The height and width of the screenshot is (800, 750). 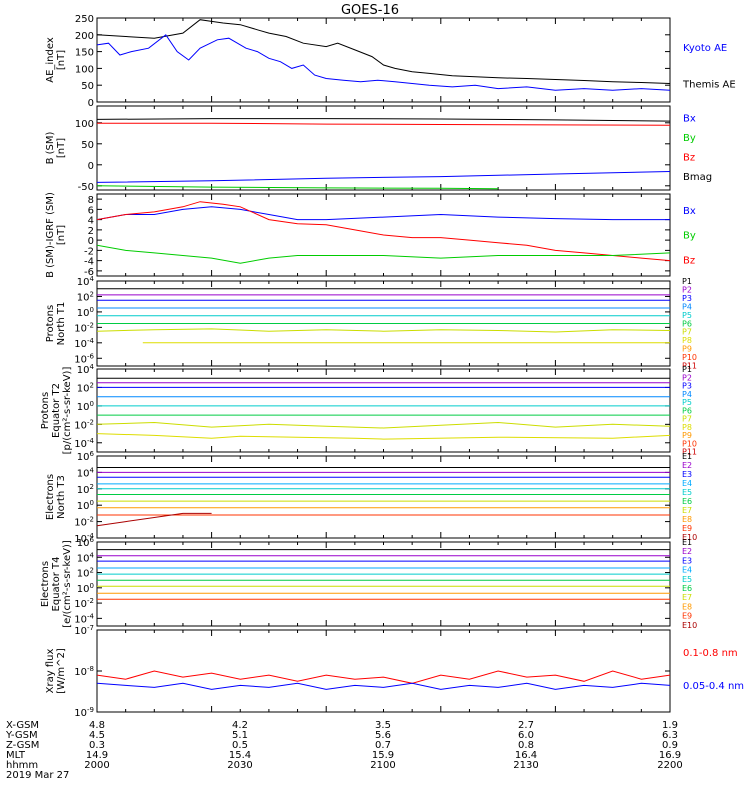 I want to click on ephemeris-value: 2030, so click(x=239, y=765).